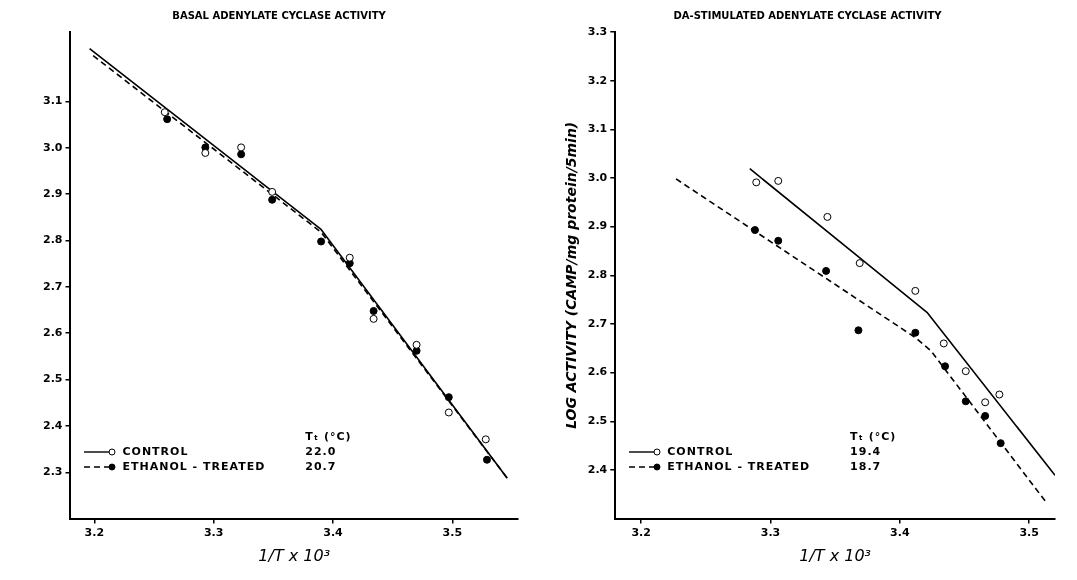  I want to click on chart-title: BASAL ADENYLATE CYCLASE ACTIVITY, so click(279, 15).